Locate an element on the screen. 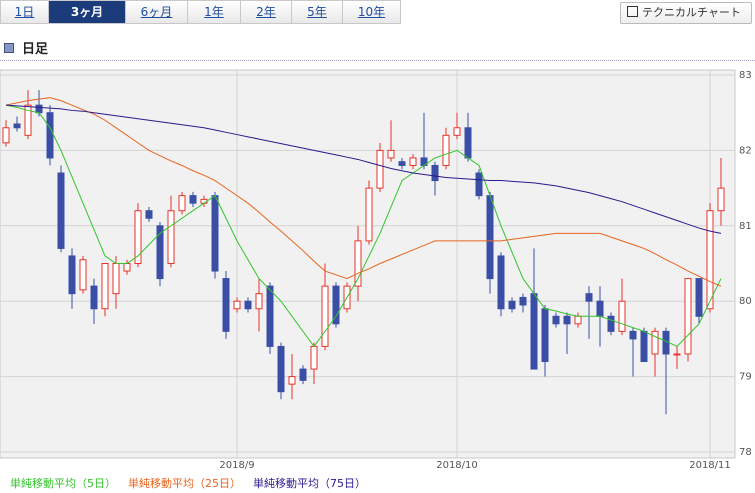 The image size is (755, 493). legend-entry: 単純移動平均（25日） is located at coordinates (184, 483).